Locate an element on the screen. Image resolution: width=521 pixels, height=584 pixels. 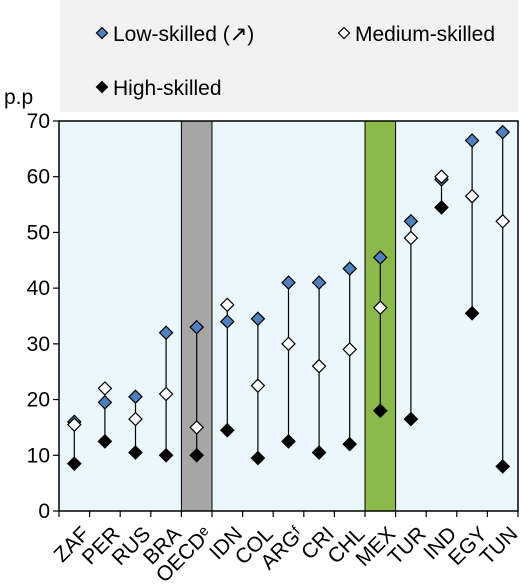
marker-low-skilled-oecde is located at coordinates (197, 327).